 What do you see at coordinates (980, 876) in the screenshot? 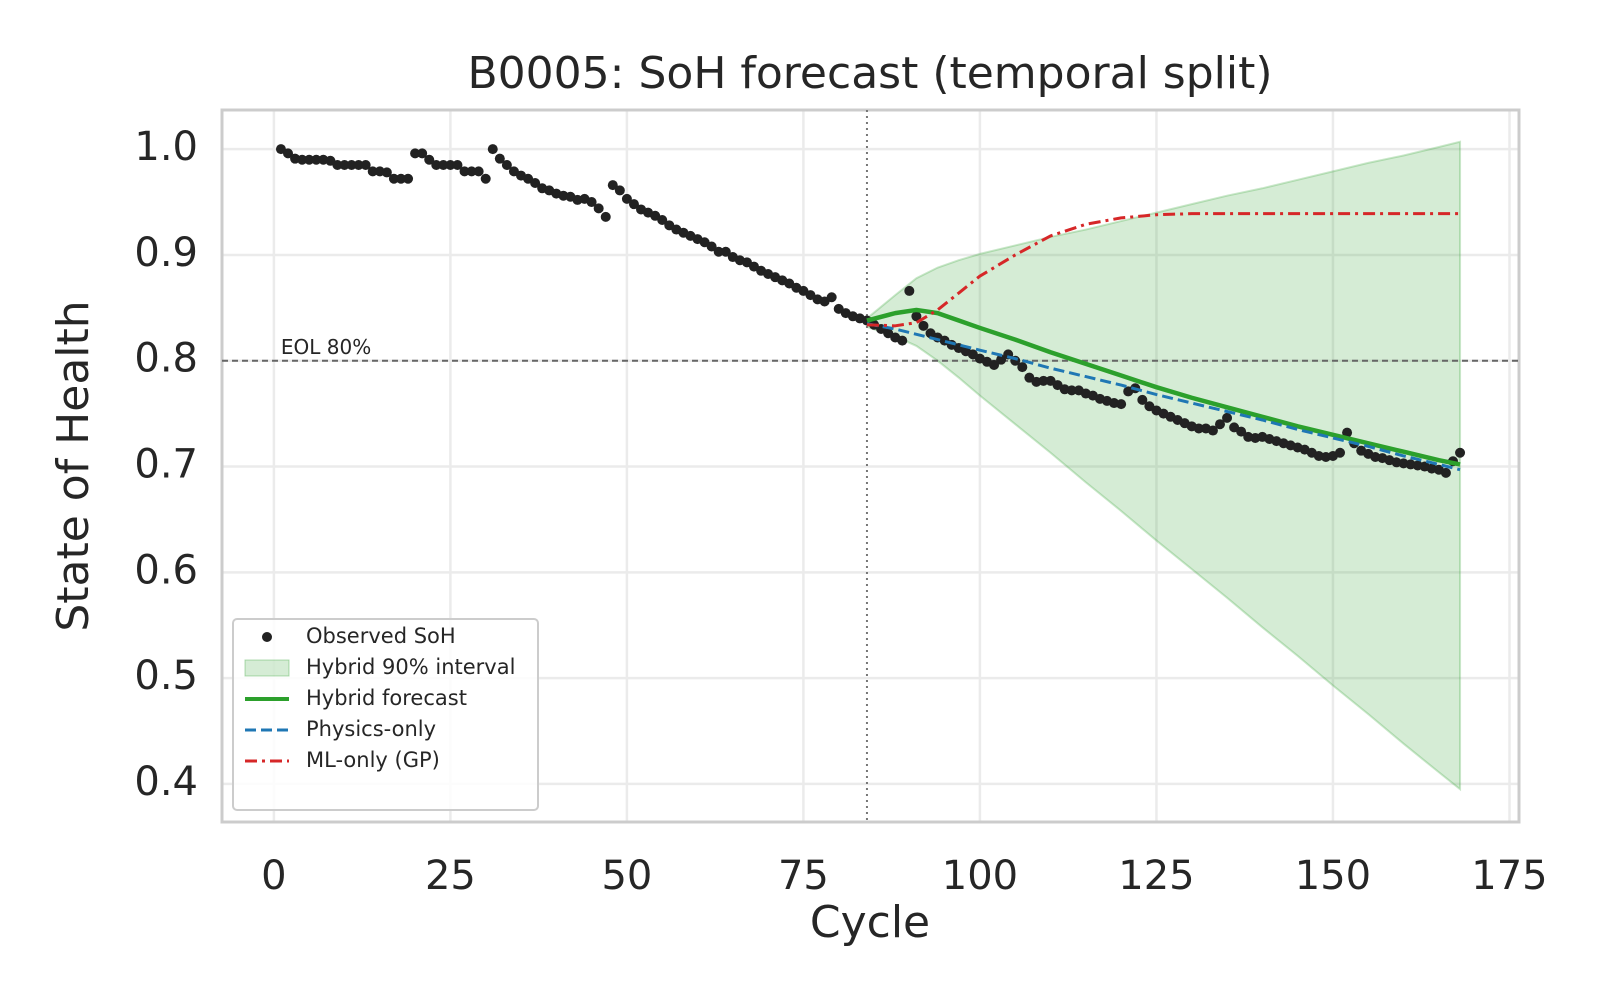
I see `x-tick-label: 100` at bounding box center [980, 876].